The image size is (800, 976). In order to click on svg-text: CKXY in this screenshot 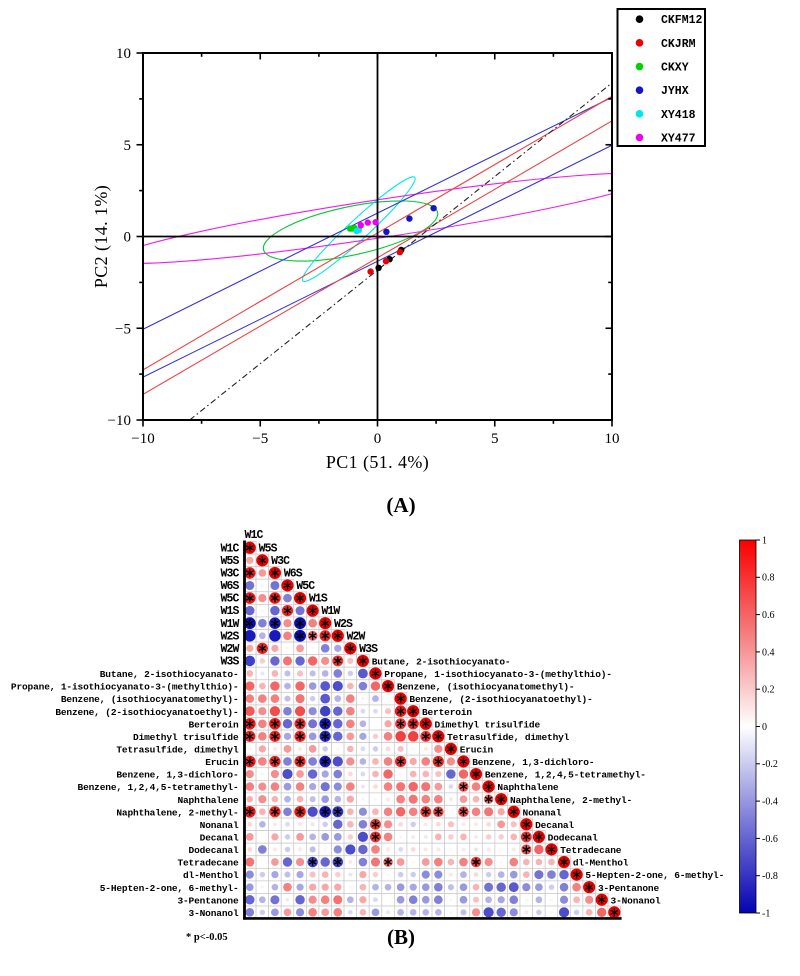, I will do `click(675, 68)`.